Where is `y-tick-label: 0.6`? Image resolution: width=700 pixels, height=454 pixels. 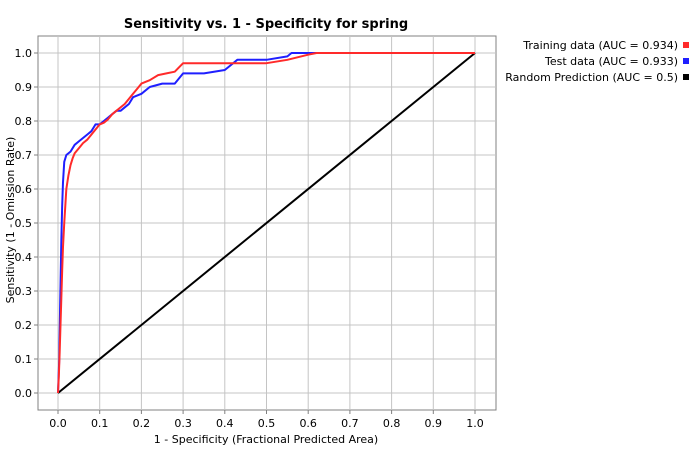
y-tick-label: 0.6 is located at coordinates (24, 189).